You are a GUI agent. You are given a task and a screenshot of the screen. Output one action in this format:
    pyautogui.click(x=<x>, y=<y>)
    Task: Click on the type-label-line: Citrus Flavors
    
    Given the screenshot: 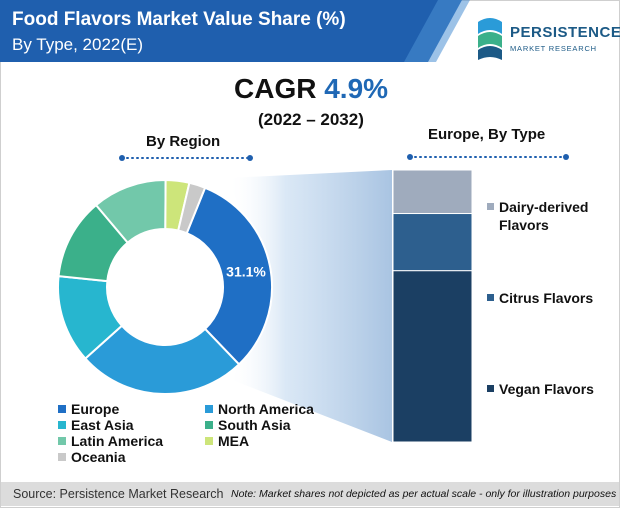 What is the action you would take?
    pyautogui.click(x=546, y=298)
    